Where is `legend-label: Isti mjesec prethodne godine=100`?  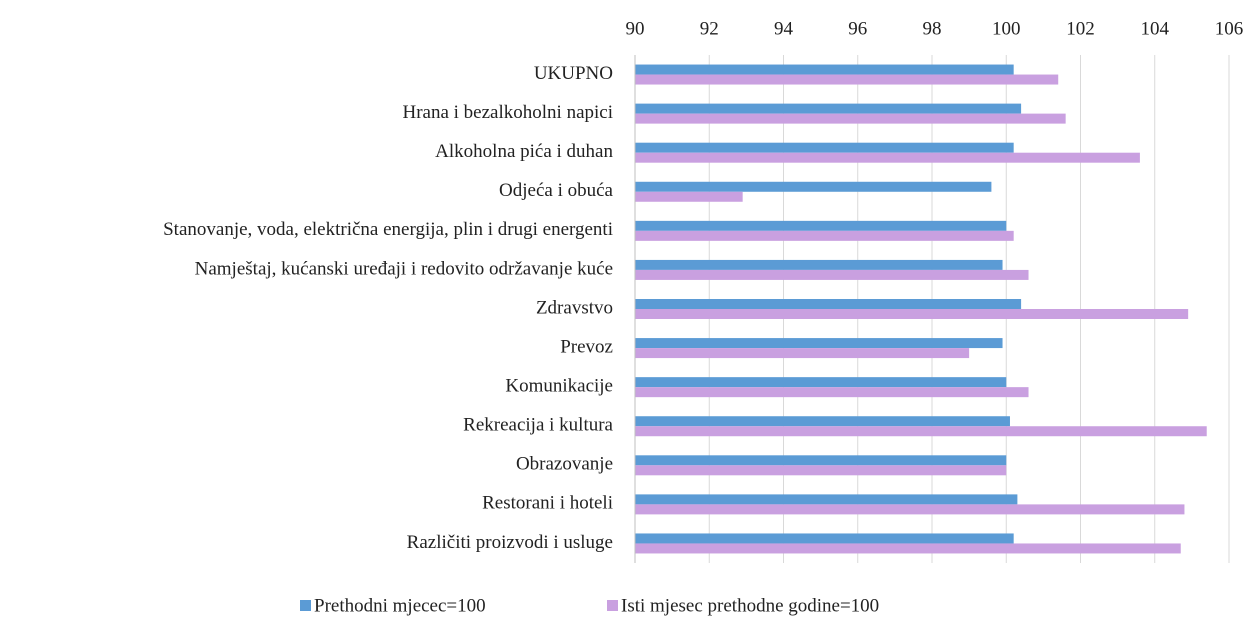
legend-label: Isti mjesec prethodne godine=100 is located at coordinates (750, 605).